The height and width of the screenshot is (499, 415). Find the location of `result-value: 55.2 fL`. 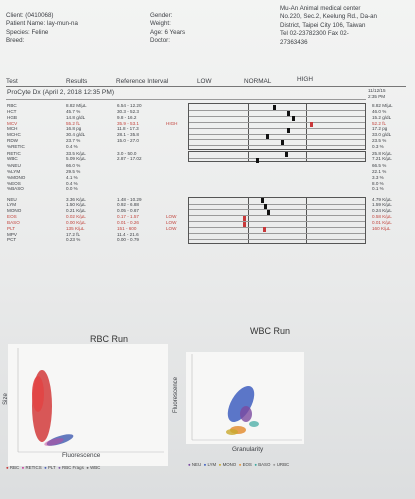

result-value: 55.2 fL is located at coordinates (73, 123).